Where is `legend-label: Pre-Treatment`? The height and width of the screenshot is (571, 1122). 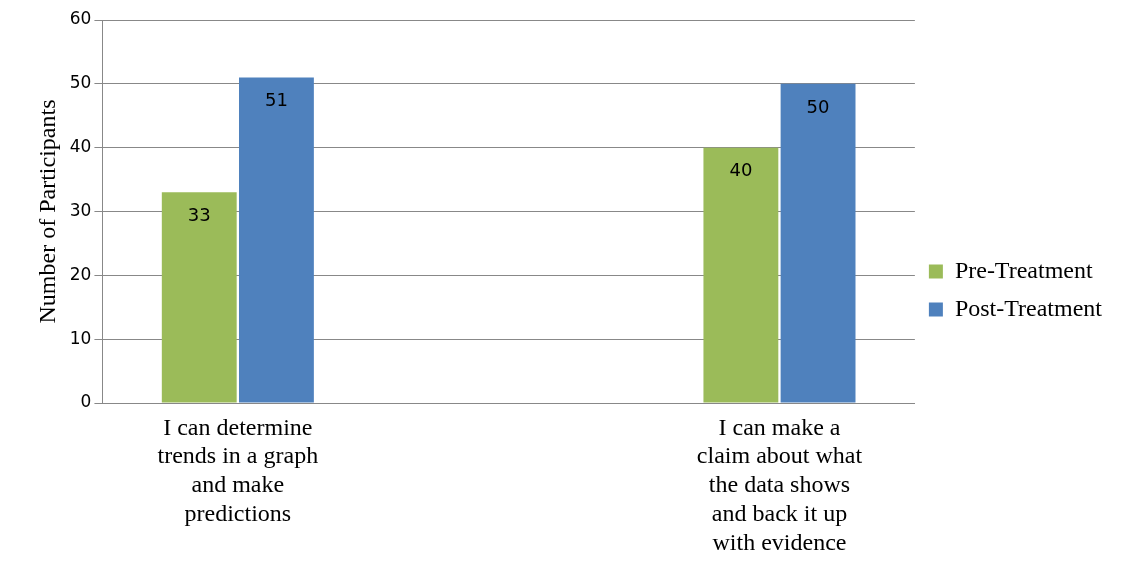 legend-label: Pre-Treatment is located at coordinates (1023, 269).